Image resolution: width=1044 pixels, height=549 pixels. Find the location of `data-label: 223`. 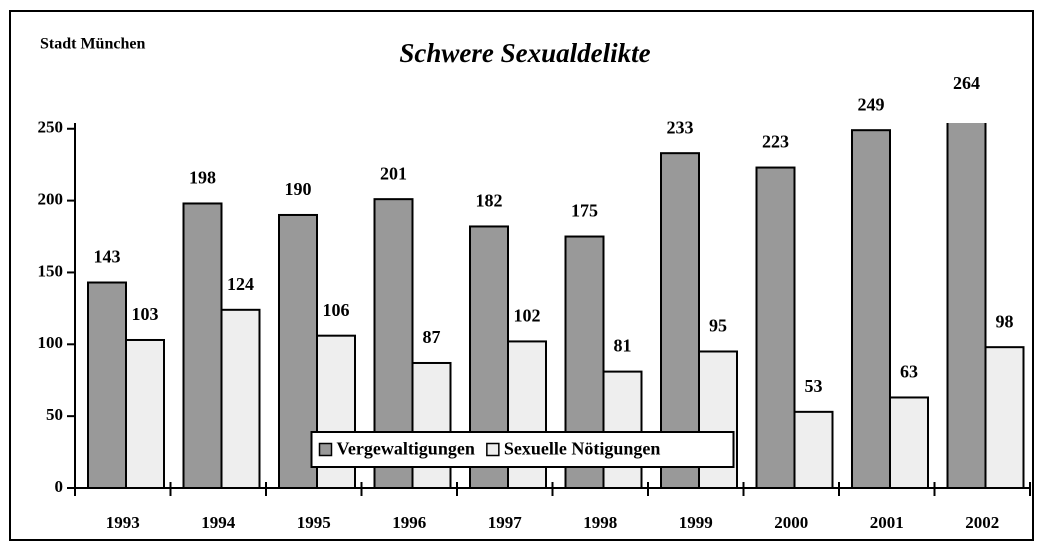

data-label: 223 is located at coordinates (775, 142).